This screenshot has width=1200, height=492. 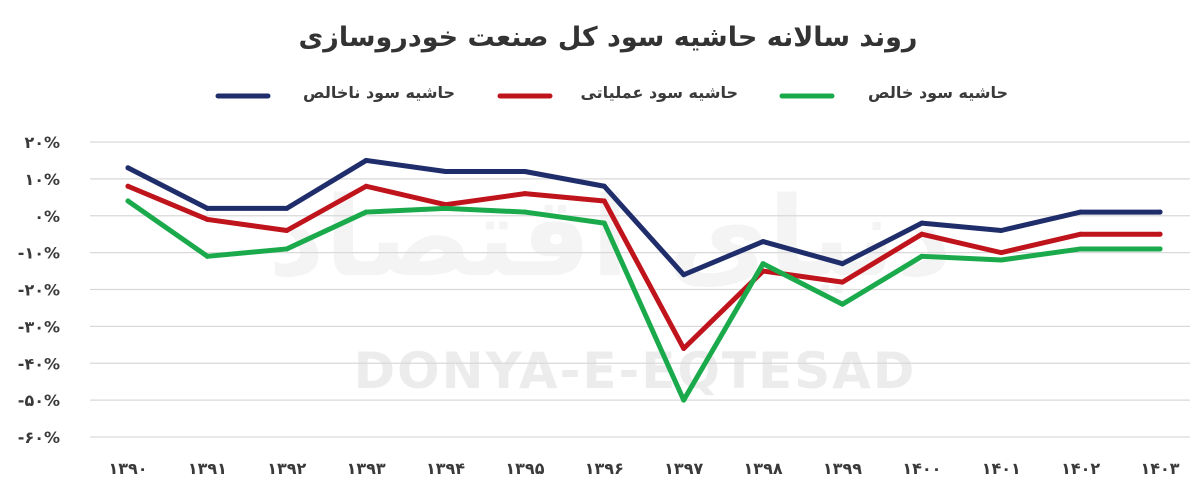 What do you see at coordinates (366, 468) in the screenshot?
I see `x-tick-label: ۱۳۹۳` at bounding box center [366, 468].